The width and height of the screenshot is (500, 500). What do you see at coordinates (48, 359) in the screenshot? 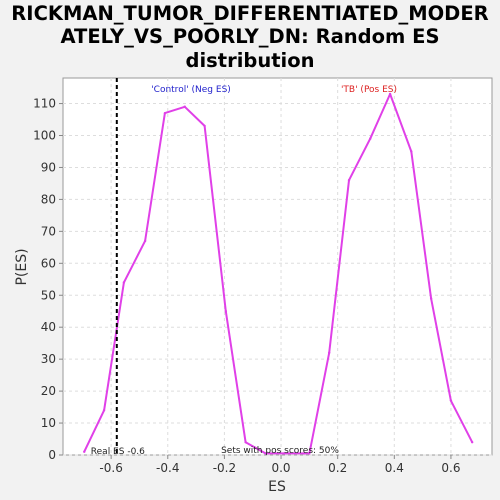
I see `y-tick-label: 30` at bounding box center [48, 359].